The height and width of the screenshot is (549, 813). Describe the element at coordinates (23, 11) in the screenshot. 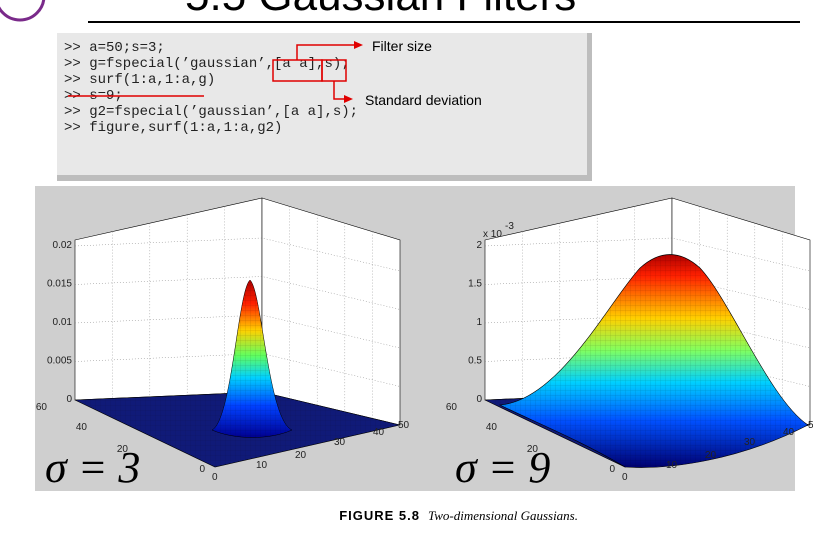

I see `logo` at that location.